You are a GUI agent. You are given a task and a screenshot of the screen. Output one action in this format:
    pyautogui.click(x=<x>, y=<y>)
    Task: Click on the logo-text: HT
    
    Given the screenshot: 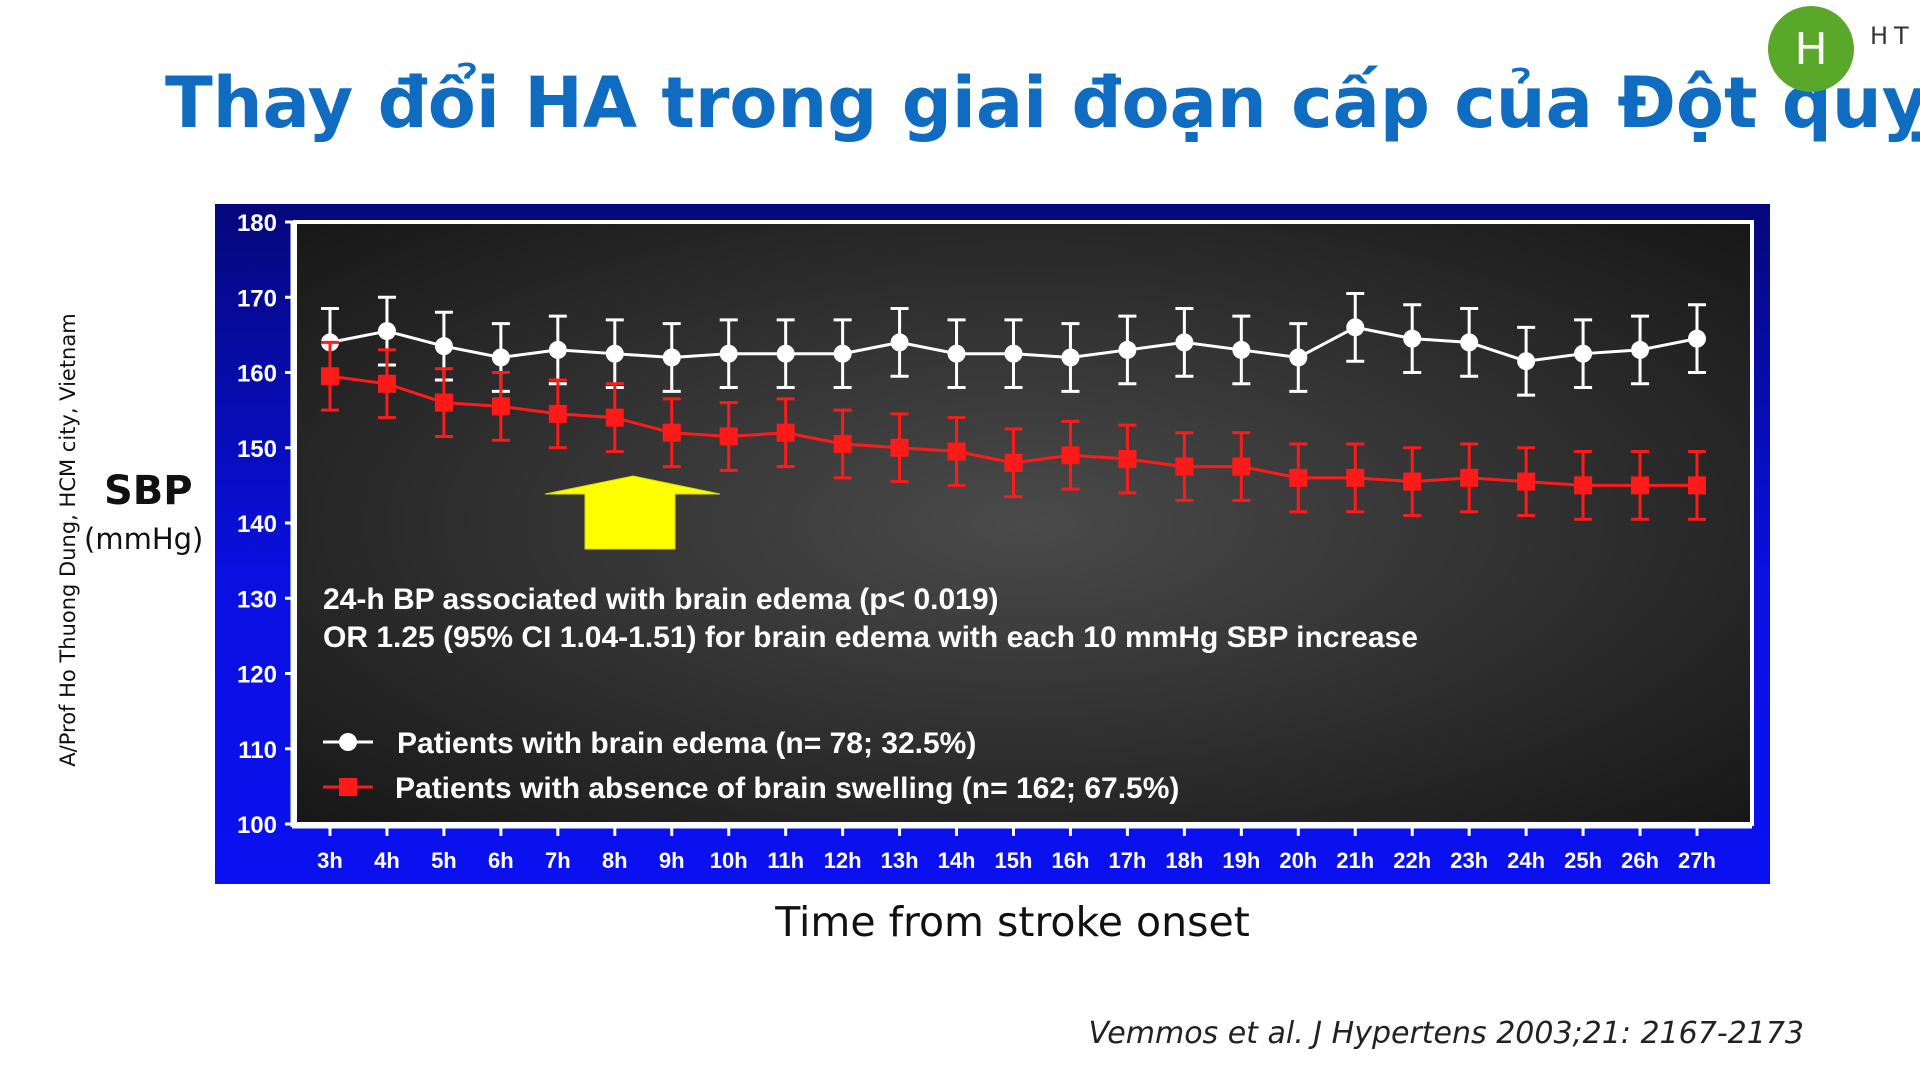 What is the action you would take?
    pyautogui.click(x=1892, y=36)
    